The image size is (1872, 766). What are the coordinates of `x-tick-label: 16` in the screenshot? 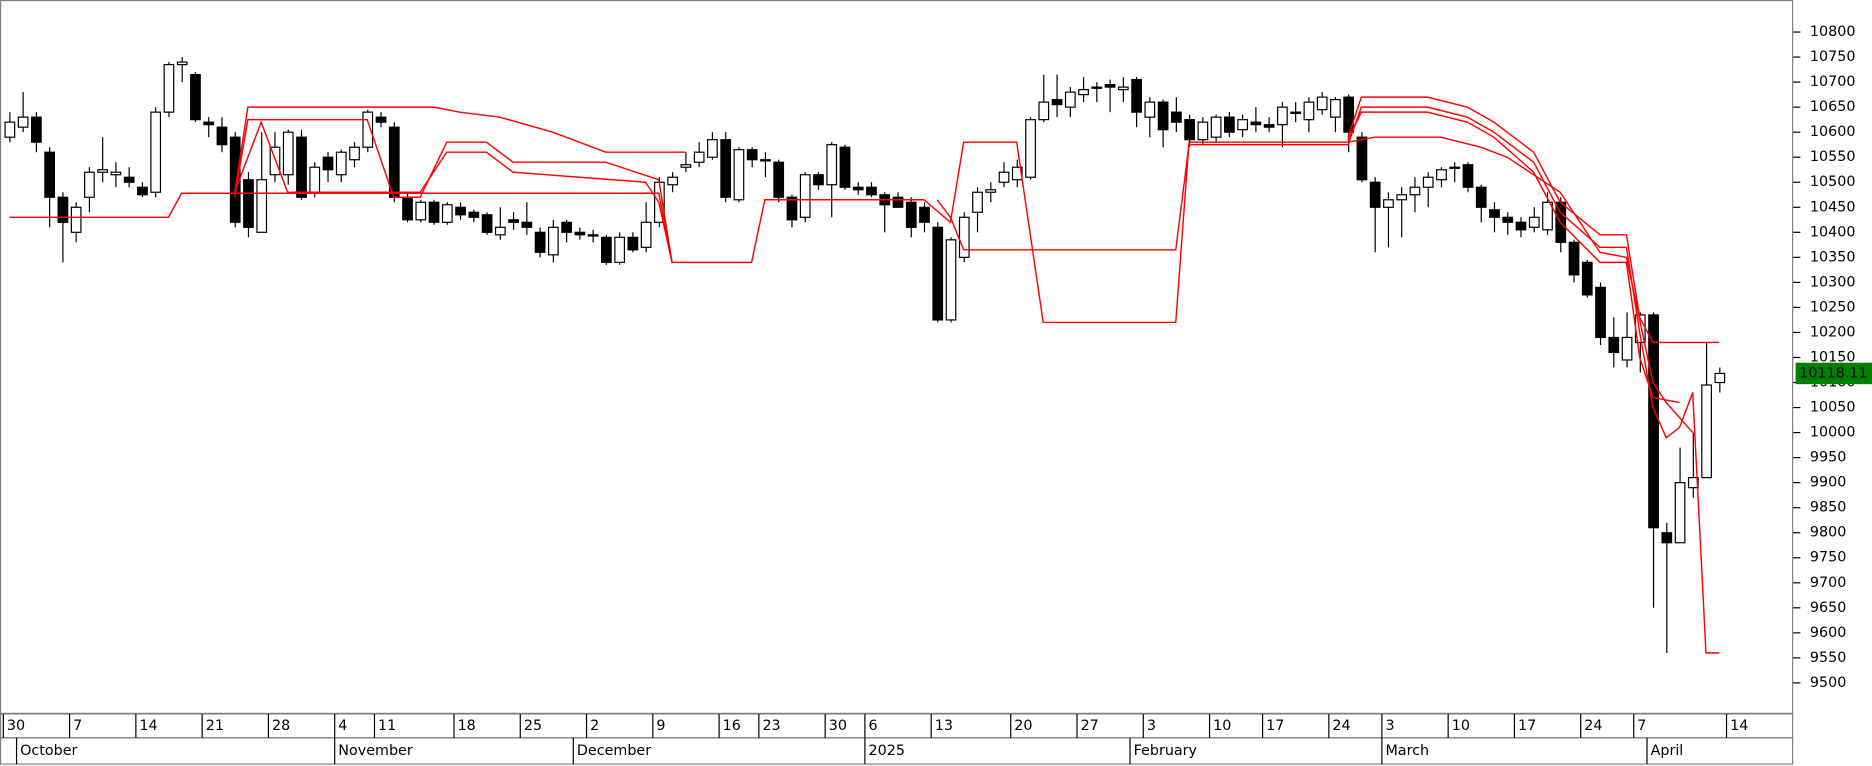 It's located at (732, 726).